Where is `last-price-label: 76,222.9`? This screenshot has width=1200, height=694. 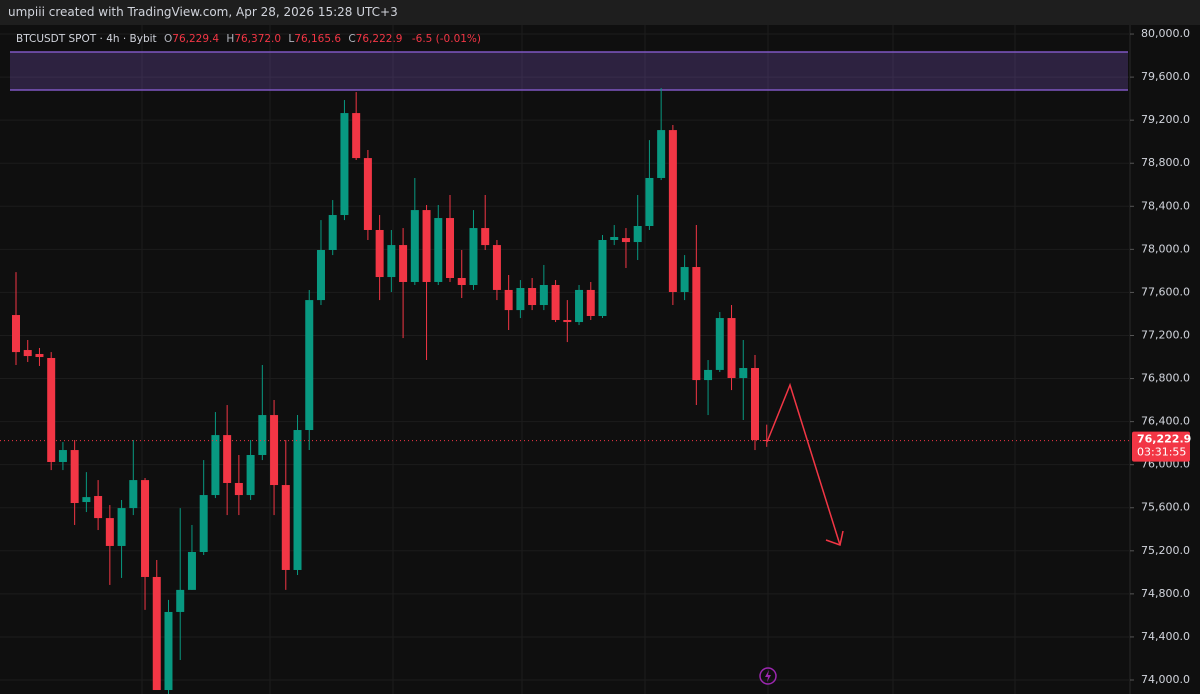
last-price-label: 76,222.9 is located at coordinates (1164, 439).